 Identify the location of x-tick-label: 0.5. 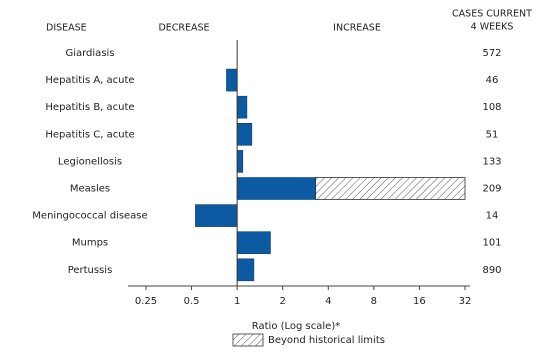
(192, 301).